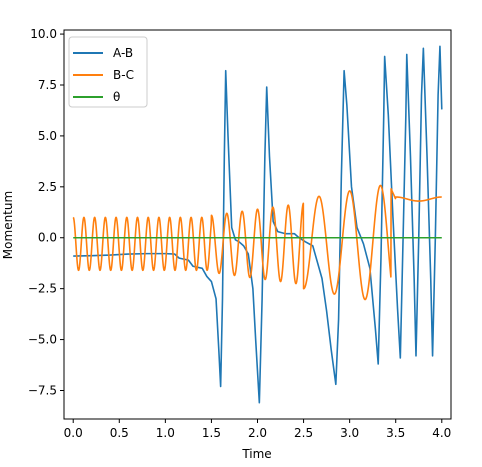 The width and height of the screenshot is (482, 467). What do you see at coordinates (123, 75) in the screenshot?
I see `legend-label-b-c: B-C` at bounding box center [123, 75].